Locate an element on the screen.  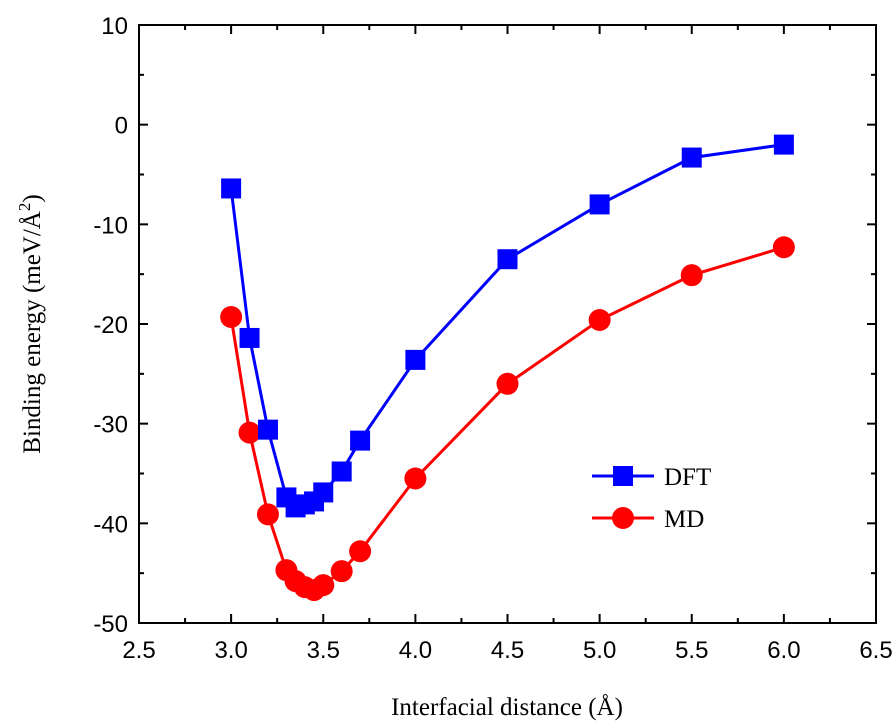
legend-md-label: MD is located at coordinates (684, 519).